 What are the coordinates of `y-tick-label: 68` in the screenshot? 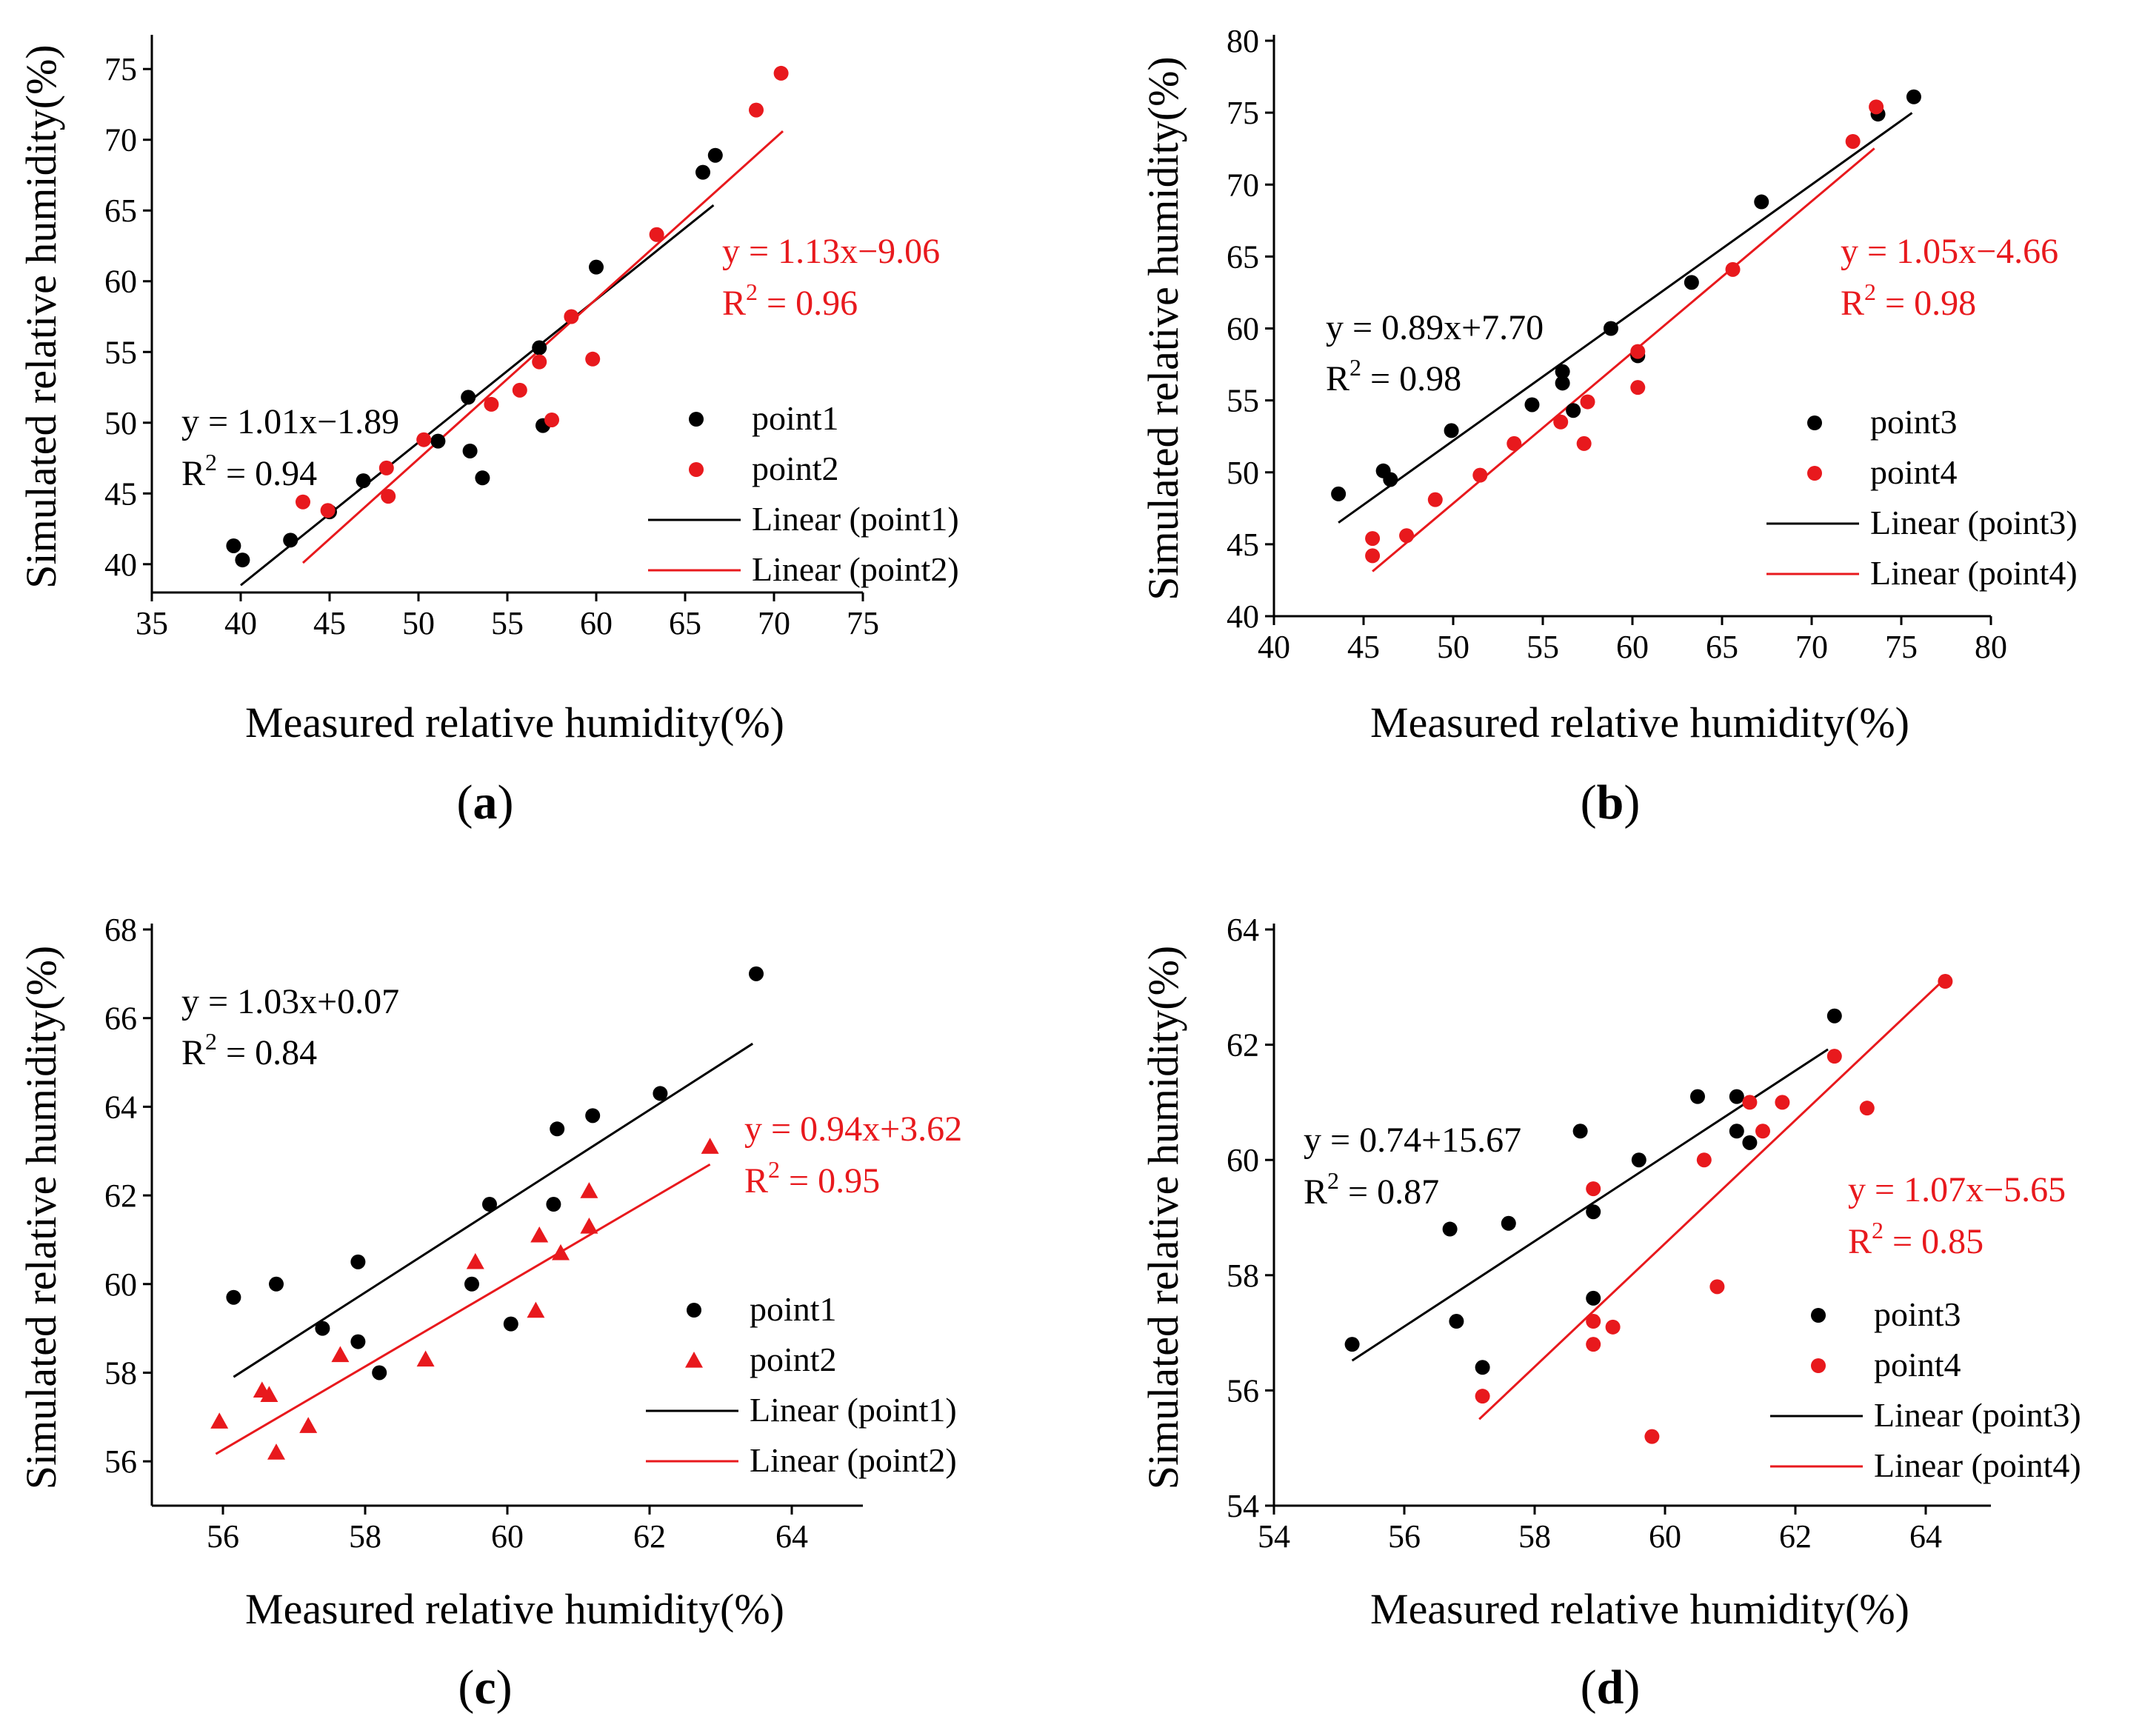 It's located at (121, 930).